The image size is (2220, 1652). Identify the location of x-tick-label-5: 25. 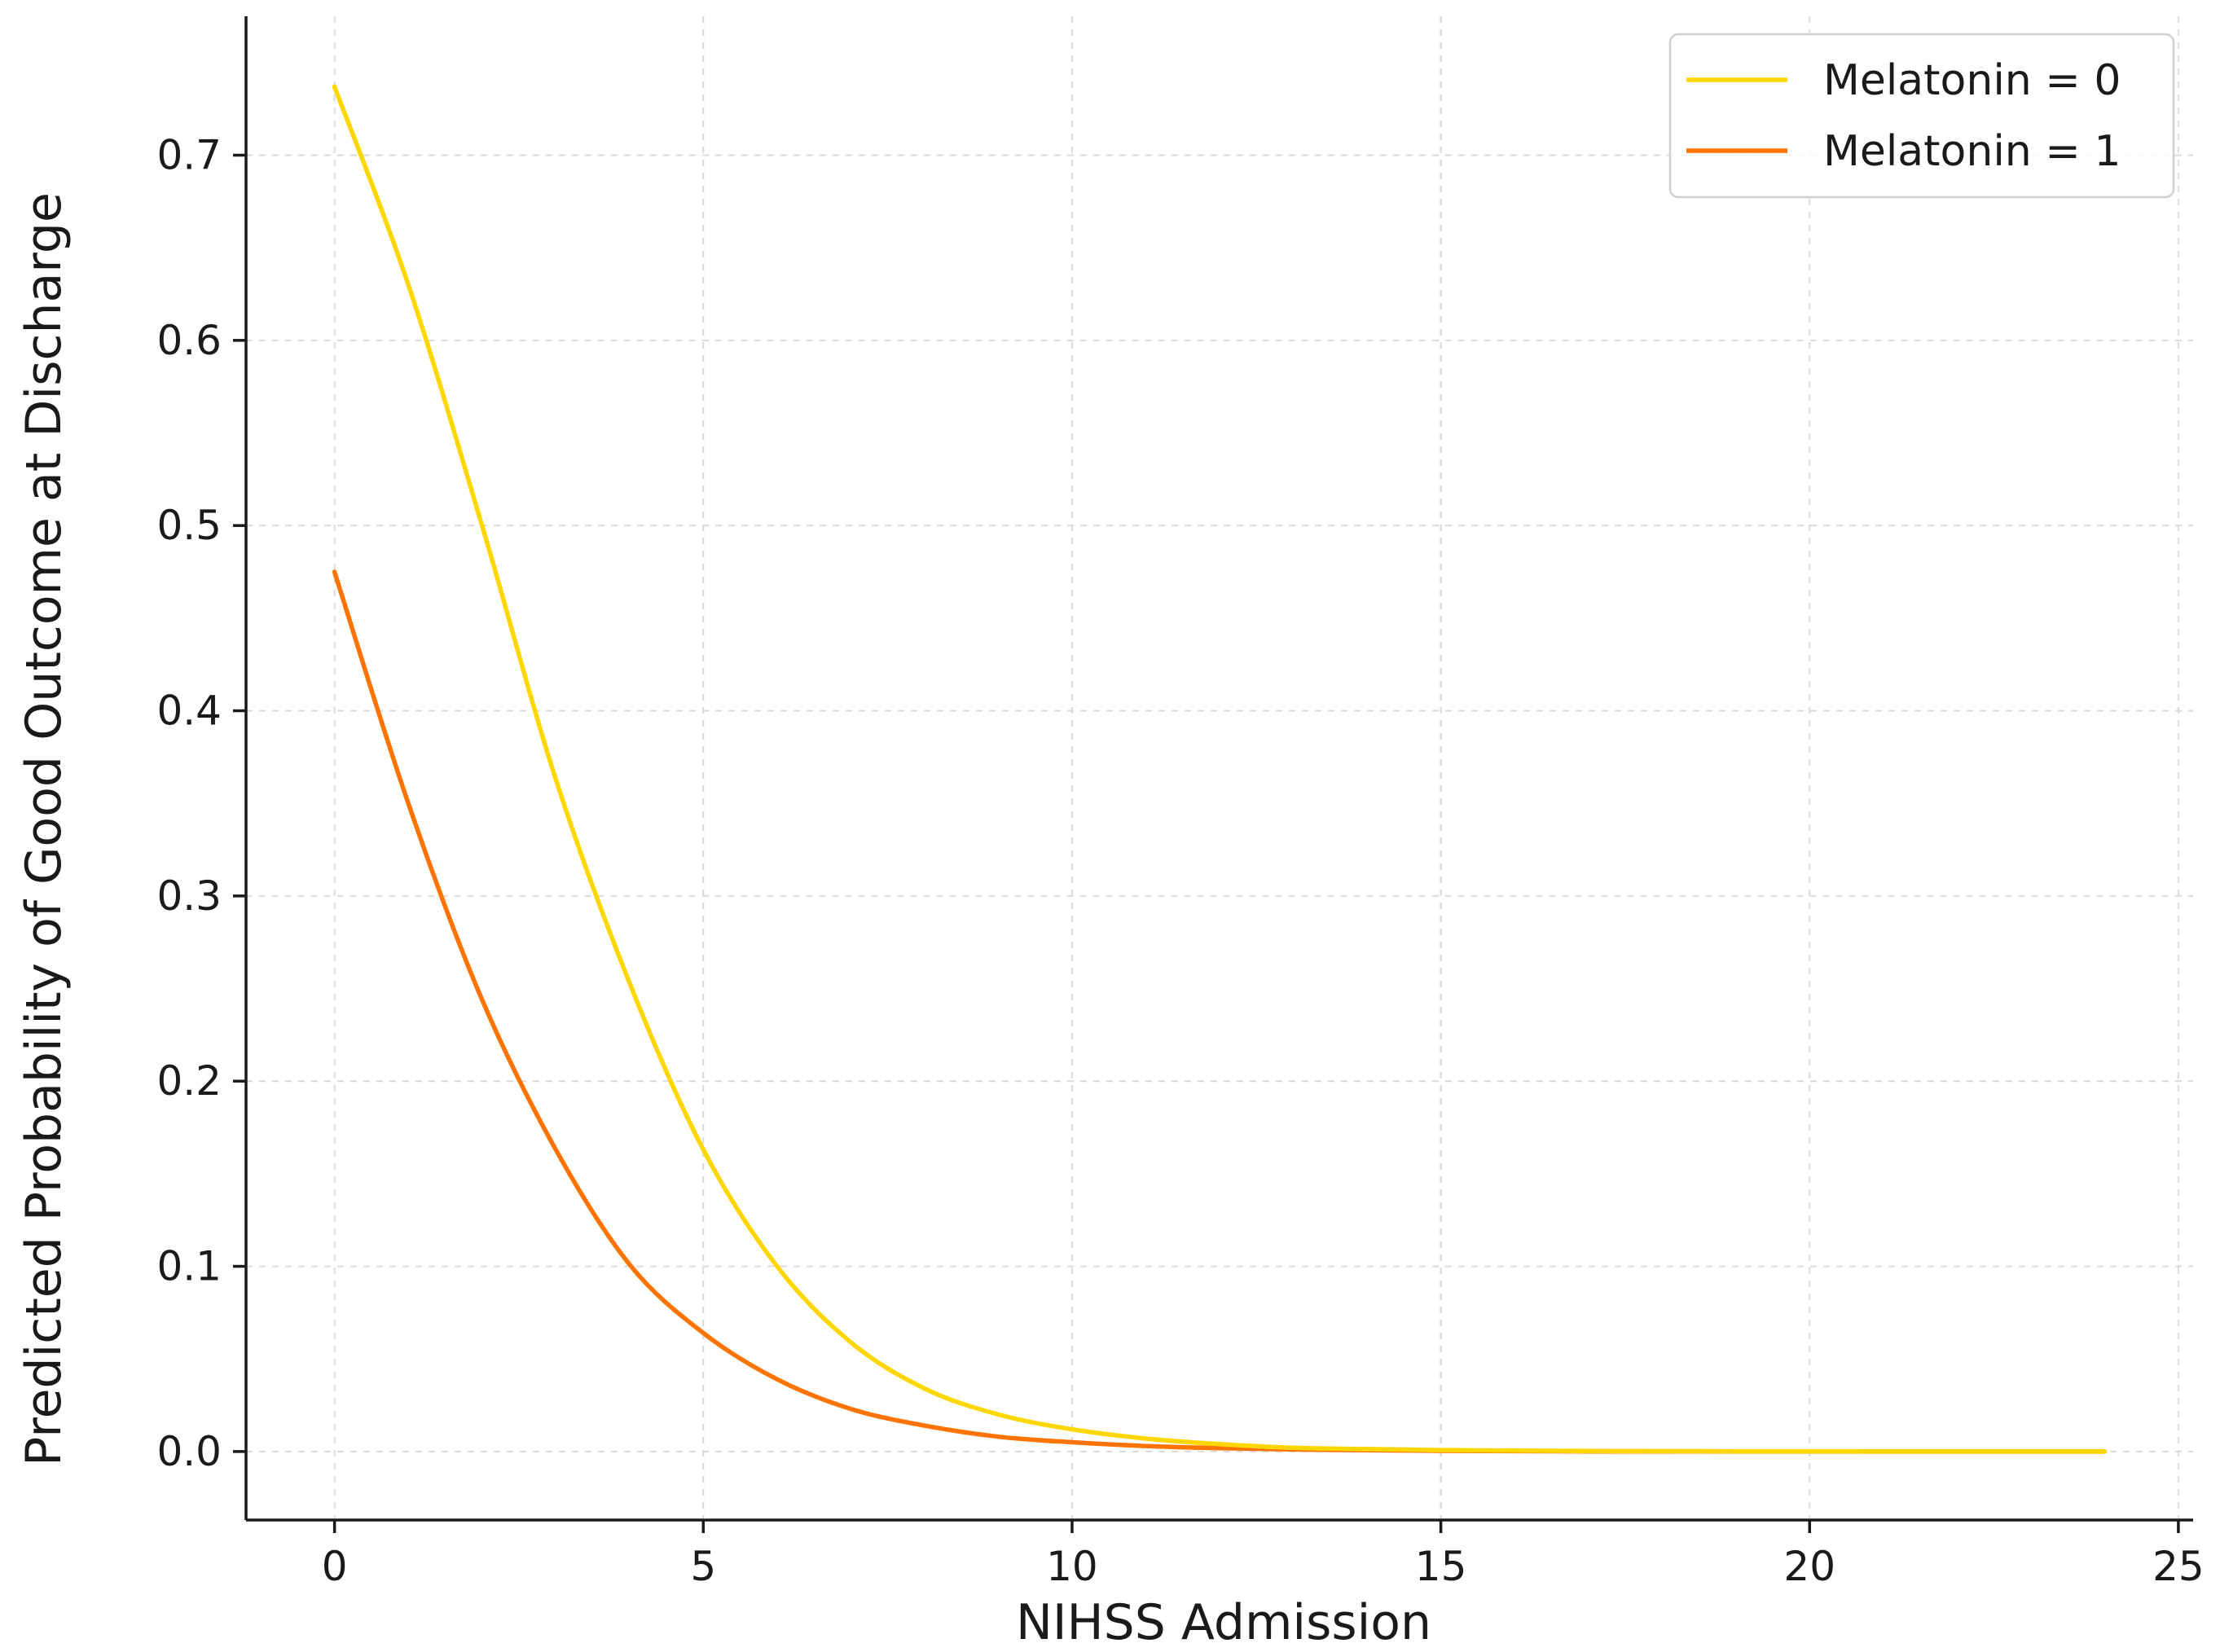
(2178, 1566).